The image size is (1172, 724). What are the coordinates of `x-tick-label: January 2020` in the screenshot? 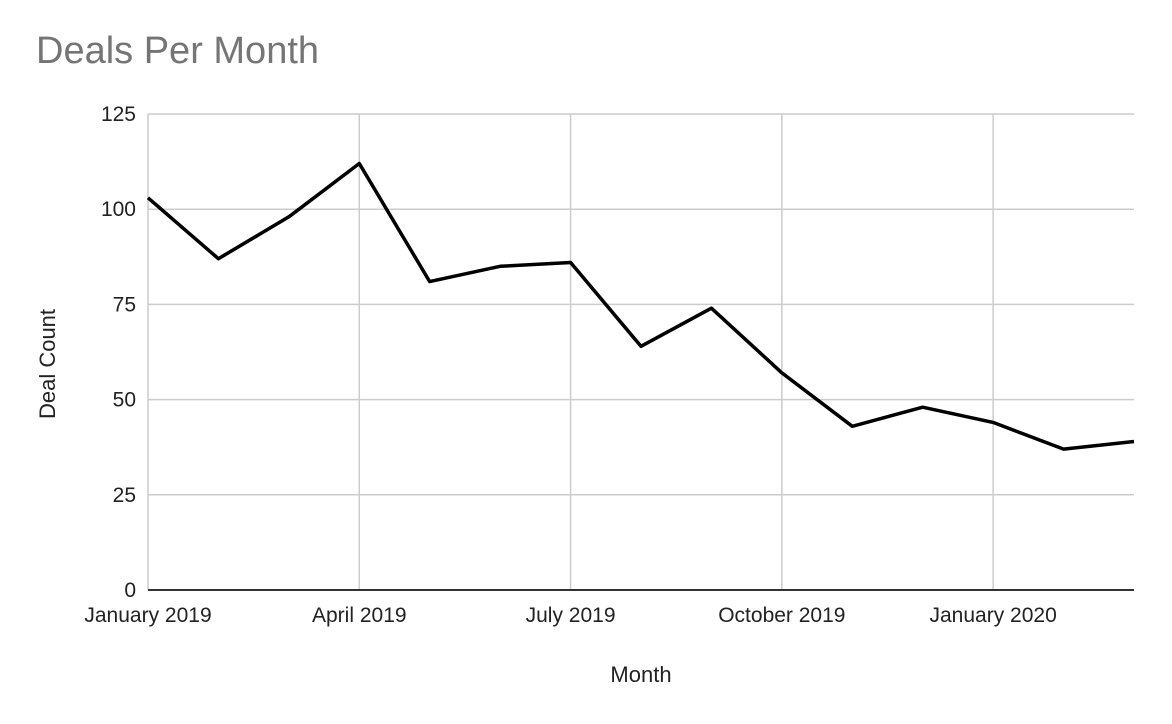 It's located at (993, 615).